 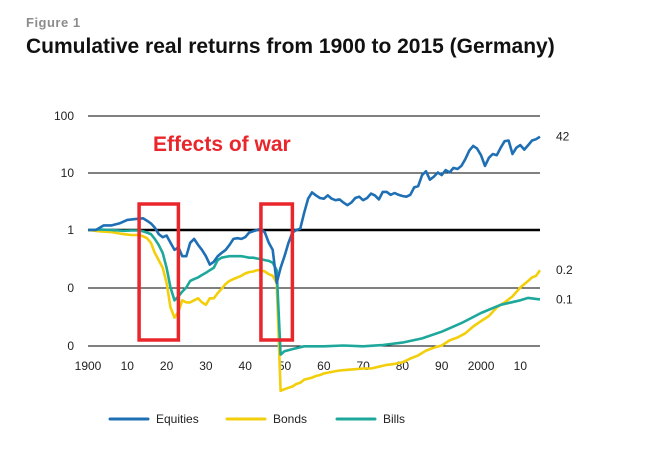 What do you see at coordinates (363, 366) in the screenshot?
I see `x-tick-label: 70` at bounding box center [363, 366].